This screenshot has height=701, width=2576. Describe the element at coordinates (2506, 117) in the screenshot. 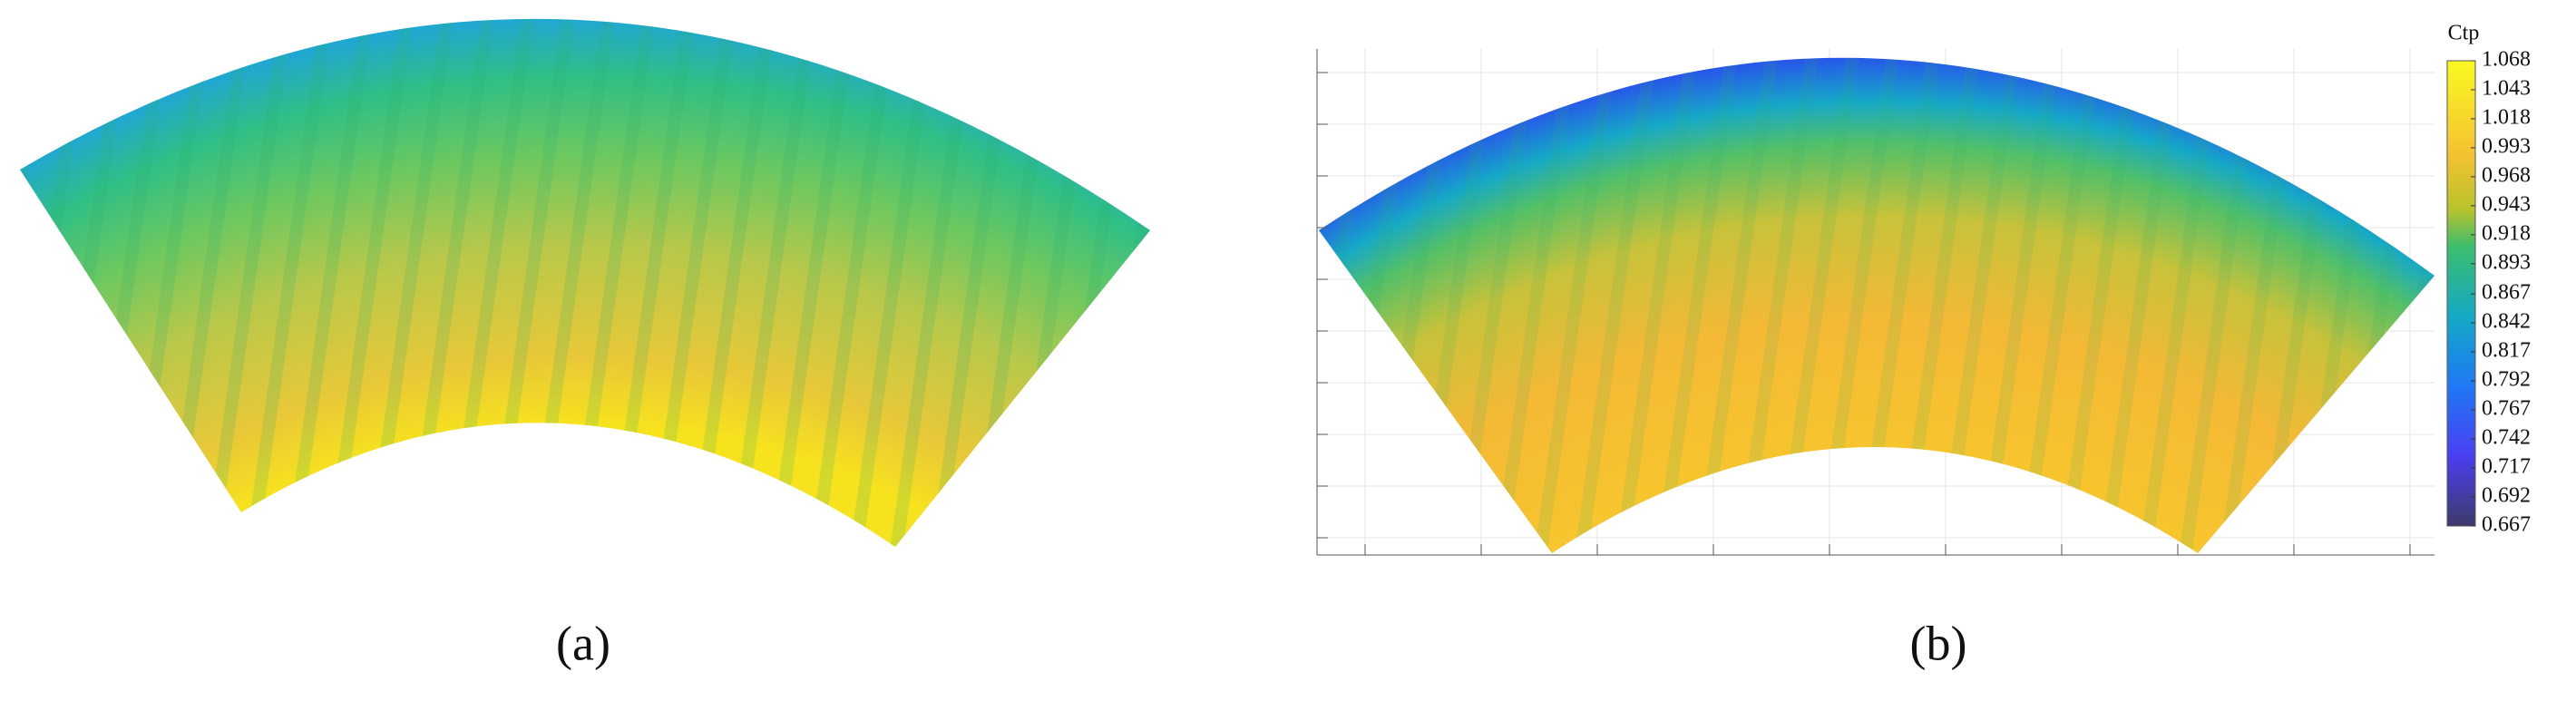

I see `colorbar-tick-label: 1.018` at that location.